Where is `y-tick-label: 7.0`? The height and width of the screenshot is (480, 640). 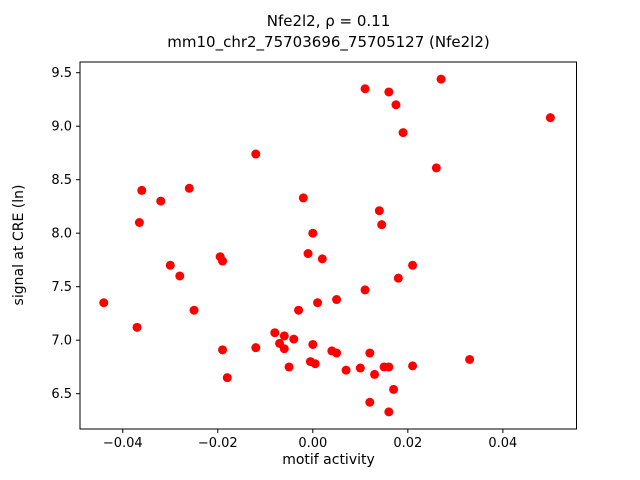 y-tick-label: 7.0 is located at coordinates (61, 341).